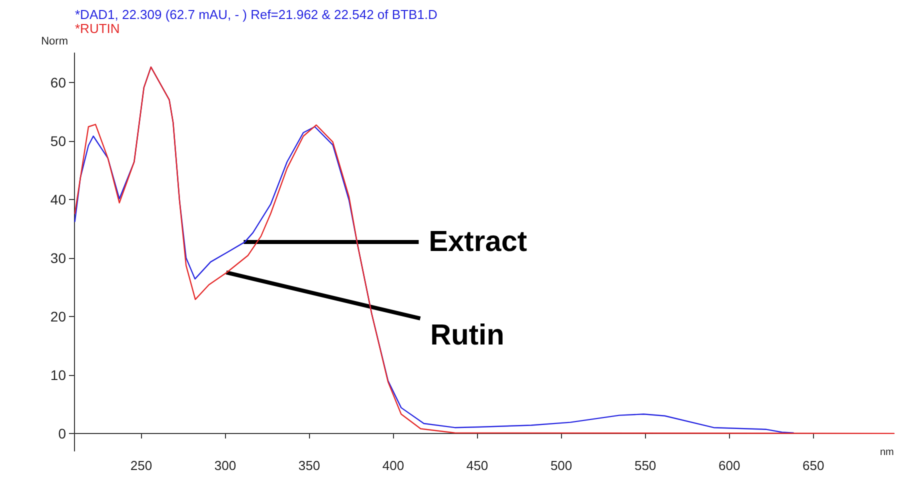  What do you see at coordinates (478, 242) in the screenshot?
I see `annotation: Extract` at bounding box center [478, 242].